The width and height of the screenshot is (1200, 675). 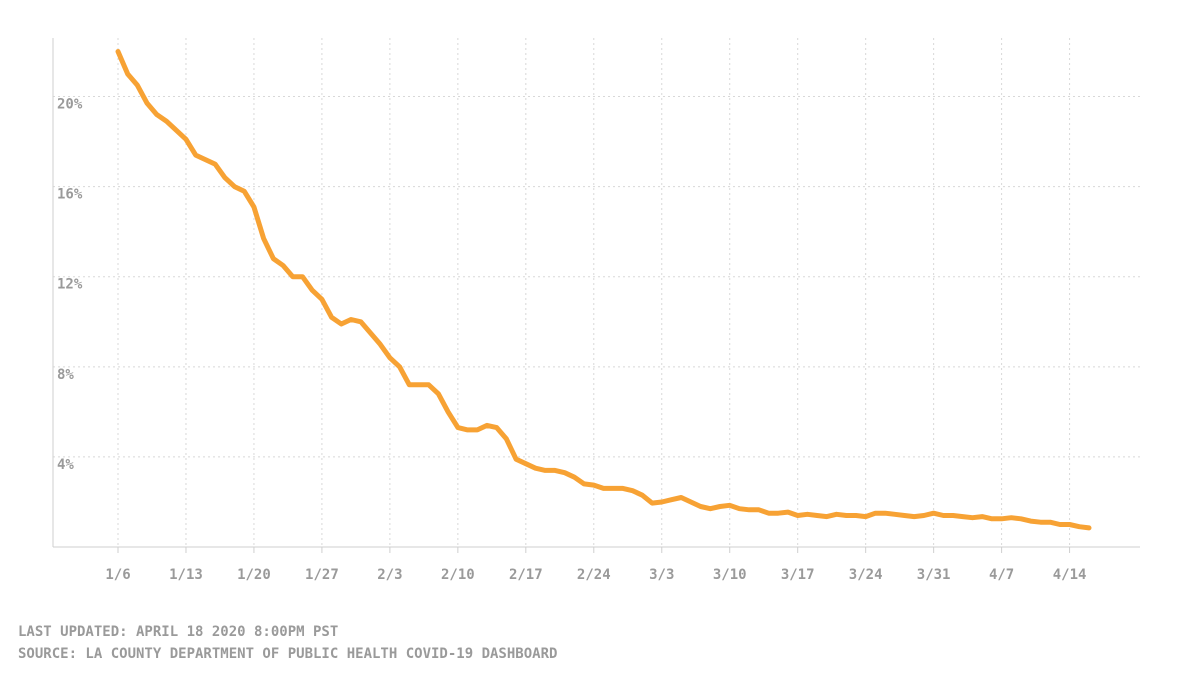 What do you see at coordinates (1001, 575) in the screenshot?
I see `x-tick-label: 4/7` at bounding box center [1001, 575].